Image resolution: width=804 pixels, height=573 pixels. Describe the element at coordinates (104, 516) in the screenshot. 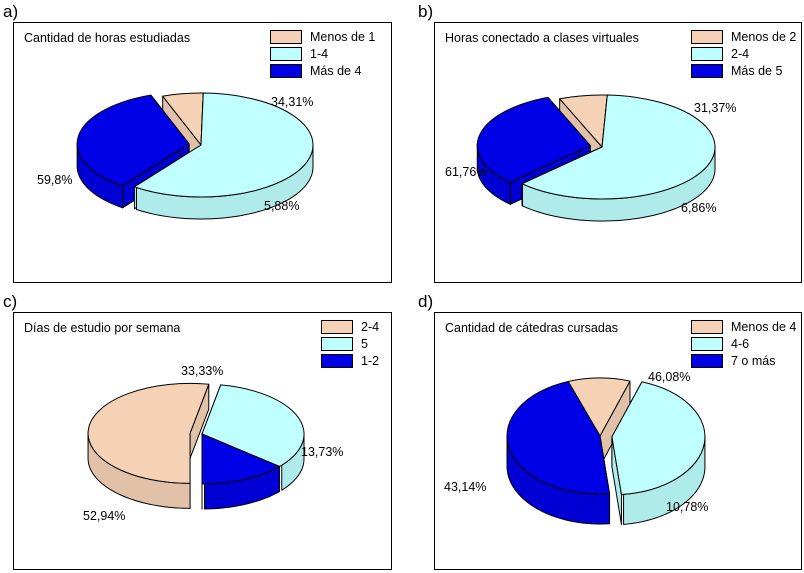

I see `data-label: 52,94%` at that location.